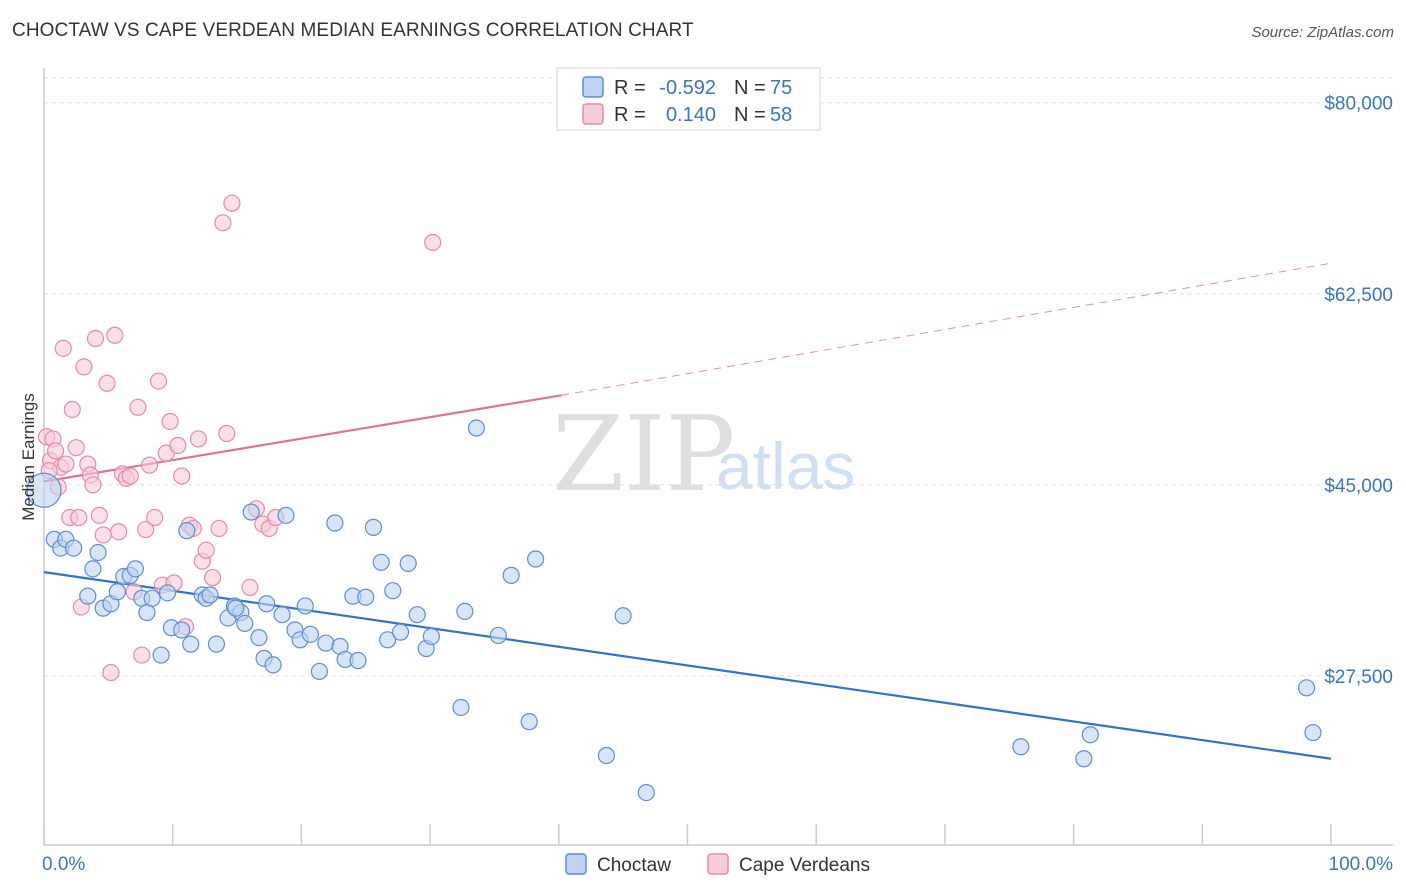 The height and width of the screenshot is (892, 1406). Describe the element at coordinates (1358, 295) in the screenshot. I see `y-tick-label-1: $62,500` at that location.